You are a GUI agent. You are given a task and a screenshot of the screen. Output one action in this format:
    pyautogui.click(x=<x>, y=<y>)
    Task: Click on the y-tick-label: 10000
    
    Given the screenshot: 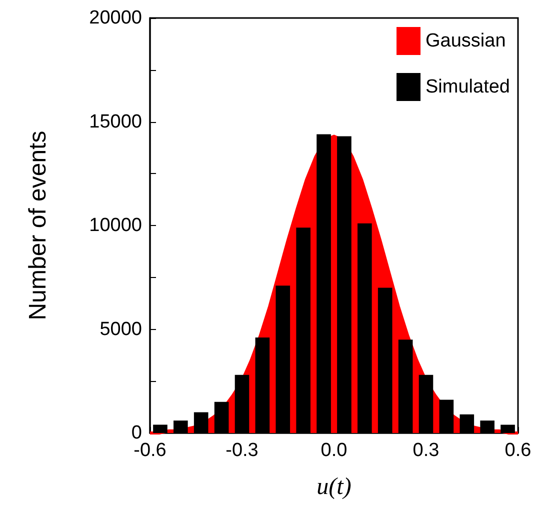 What is the action you would take?
    pyautogui.click(x=115, y=225)
    